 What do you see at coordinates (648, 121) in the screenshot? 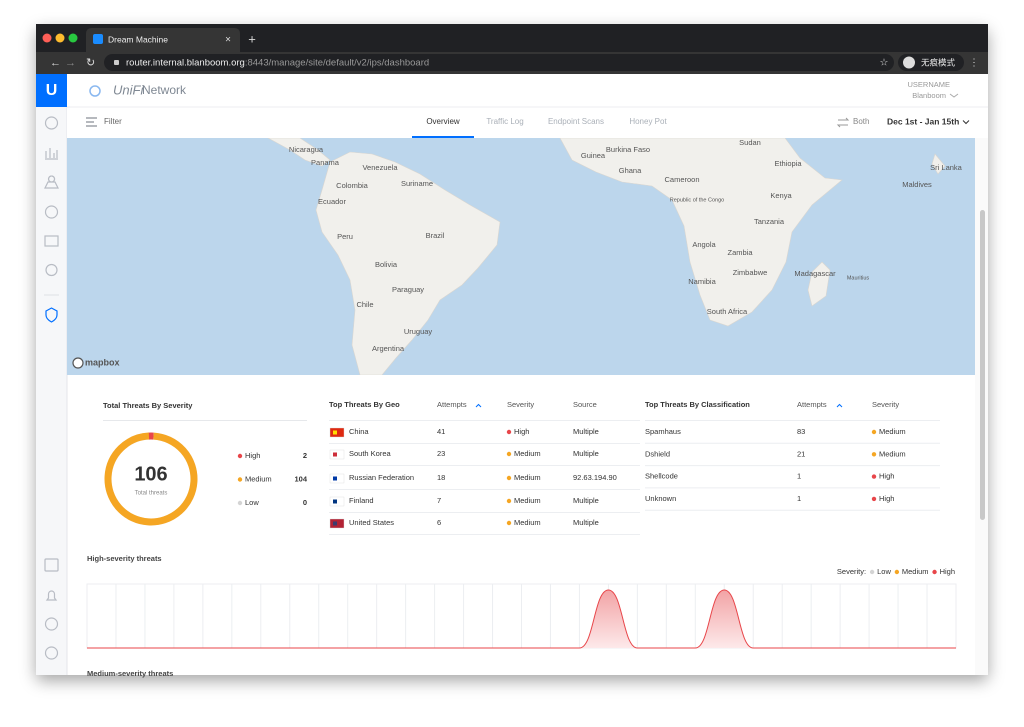
I see `view-tab: Honey Pot` at bounding box center [648, 121].